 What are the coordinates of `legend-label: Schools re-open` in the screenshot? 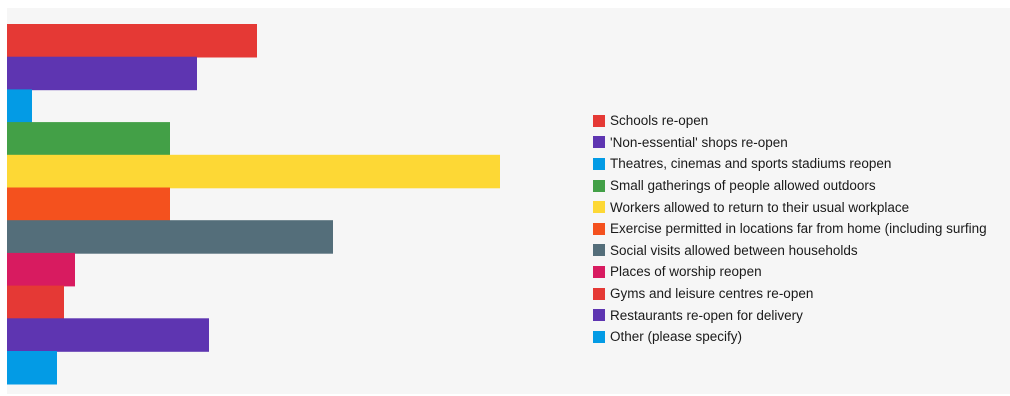 It's located at (659, 121).